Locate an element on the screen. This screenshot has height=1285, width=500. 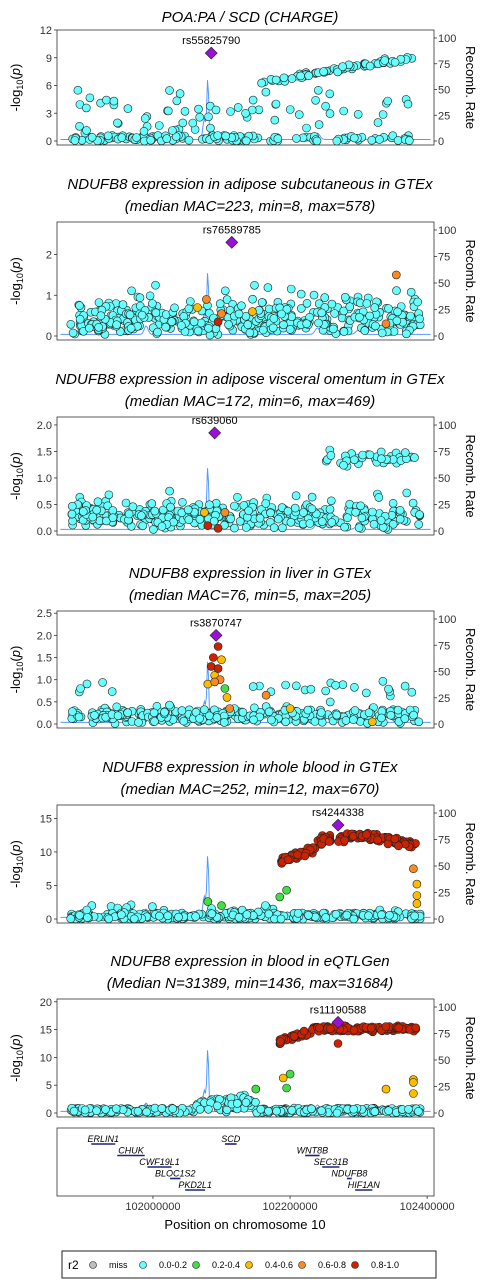
recomb-tick-label: 0 is located at coordinates (441, 920).